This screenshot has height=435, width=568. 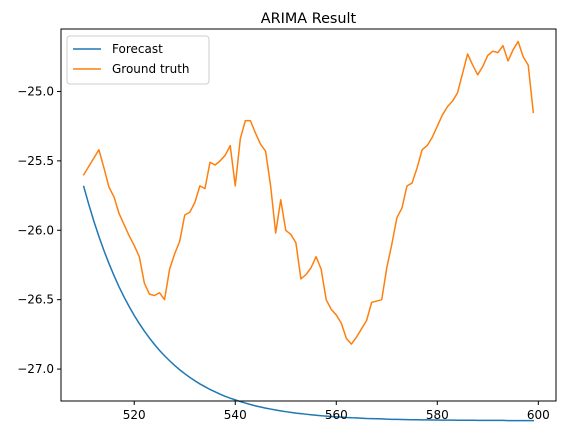 What do you see at coordinates (35, 91) in the screenshot?
I see `y-tick-label: −25.0` at bounding box center [35, 91].